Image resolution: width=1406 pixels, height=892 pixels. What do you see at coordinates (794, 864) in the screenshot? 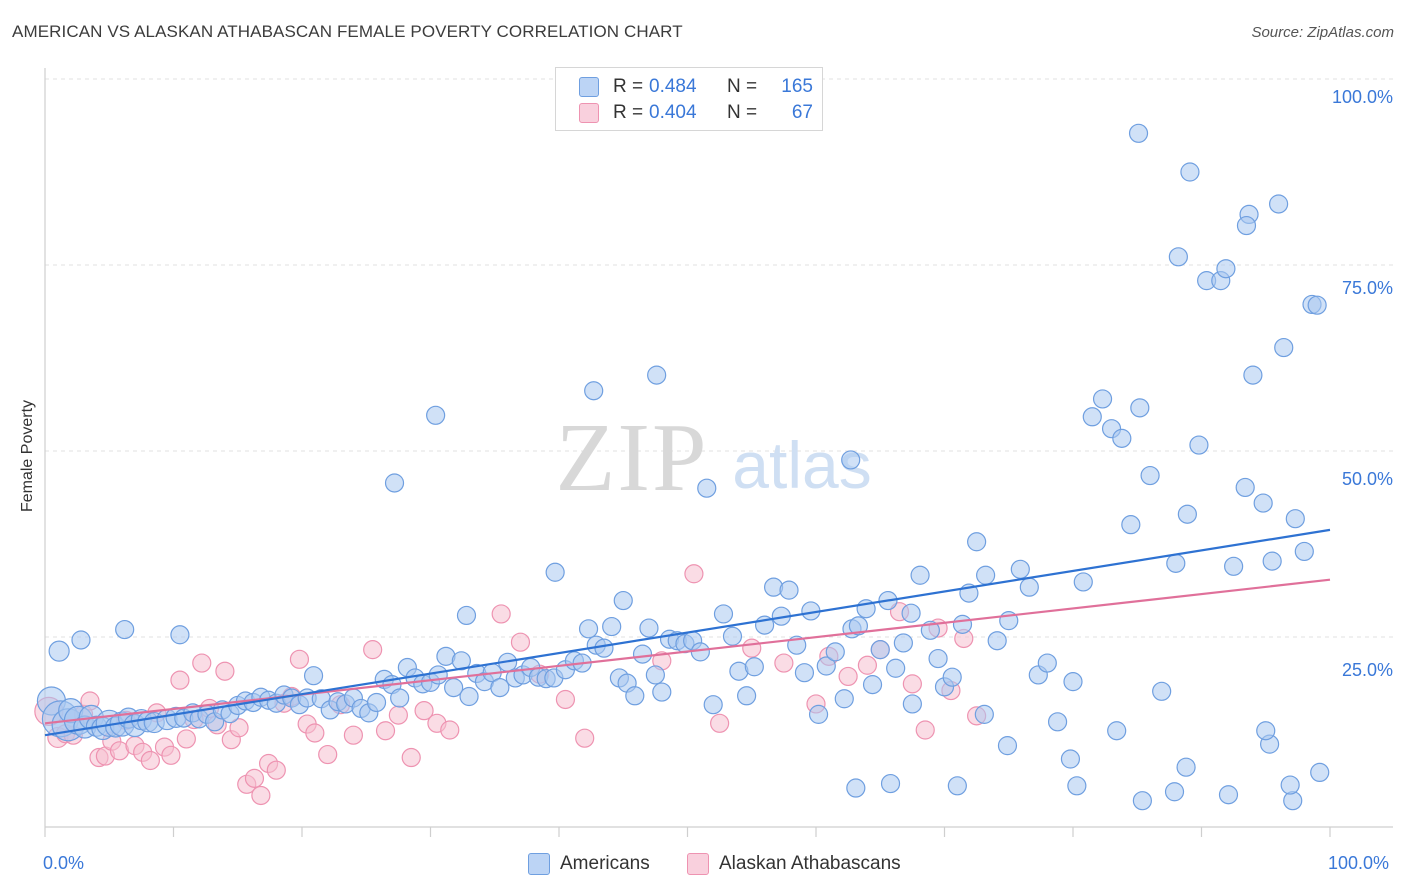
I see `legend-item-athabascans: Alaskan Athabascans` at bounding box center [794, 864].